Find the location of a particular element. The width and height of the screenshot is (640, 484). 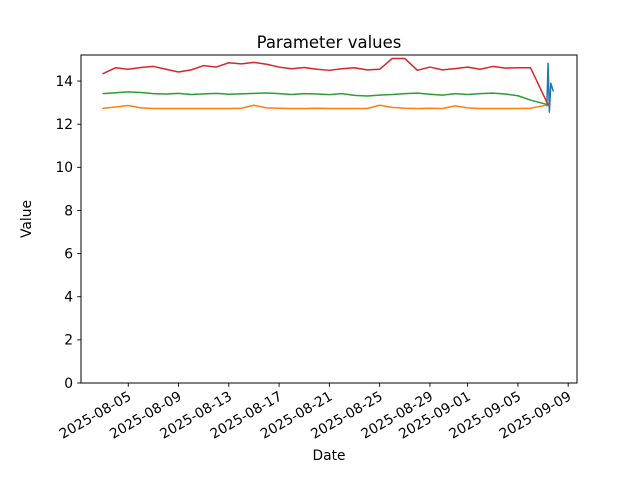

y-tick-label: 14 is located at coordinates (64, 82).